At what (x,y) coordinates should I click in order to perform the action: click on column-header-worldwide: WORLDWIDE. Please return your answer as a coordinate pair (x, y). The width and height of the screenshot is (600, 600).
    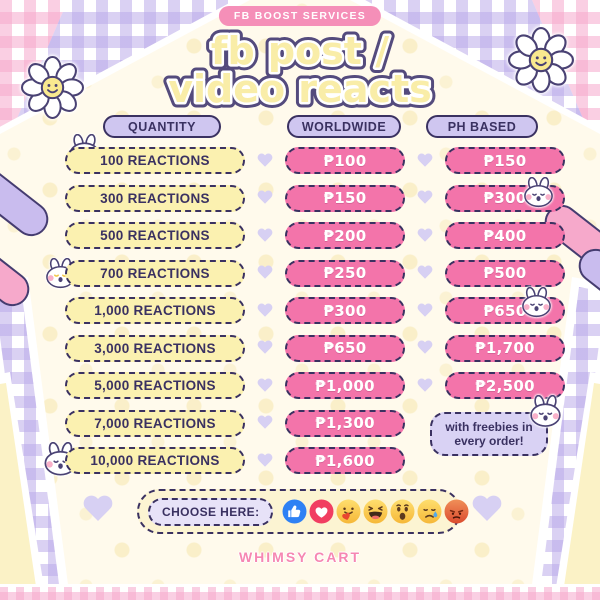
    Looking at the image, I should click on (344, 126).